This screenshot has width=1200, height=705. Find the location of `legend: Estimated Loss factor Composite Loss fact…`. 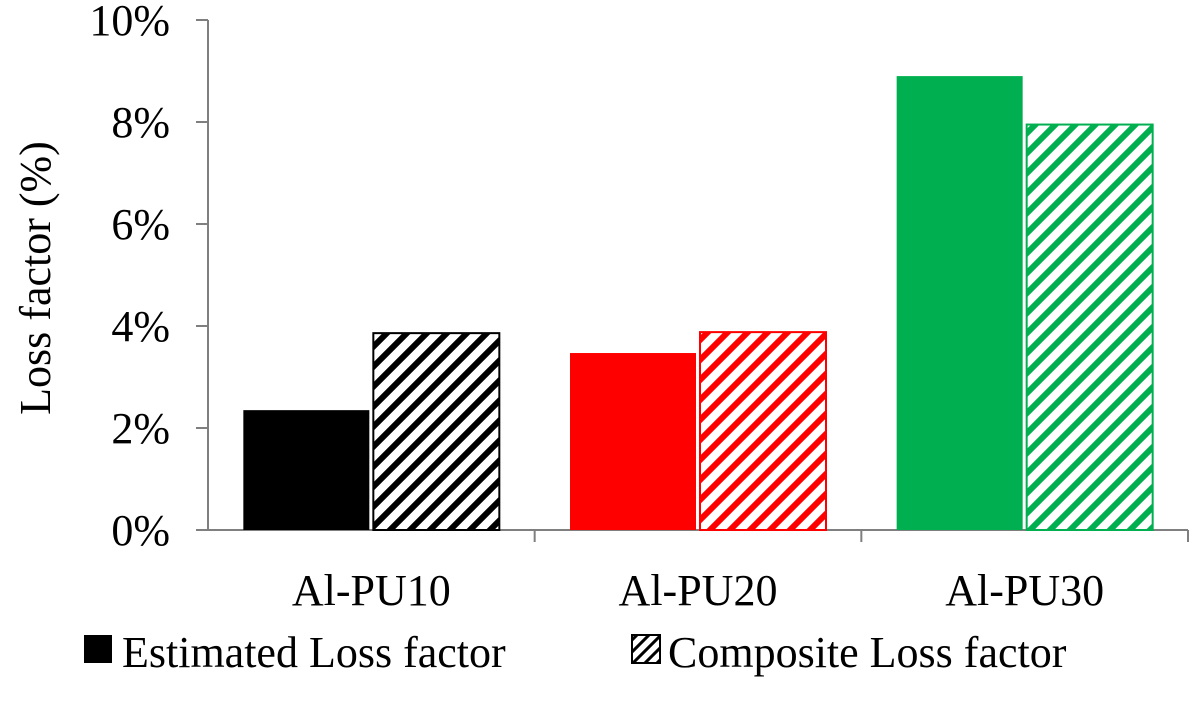

legend: Estimated Loss factor Composite Loss fact… is located at coordinates (575, 652).